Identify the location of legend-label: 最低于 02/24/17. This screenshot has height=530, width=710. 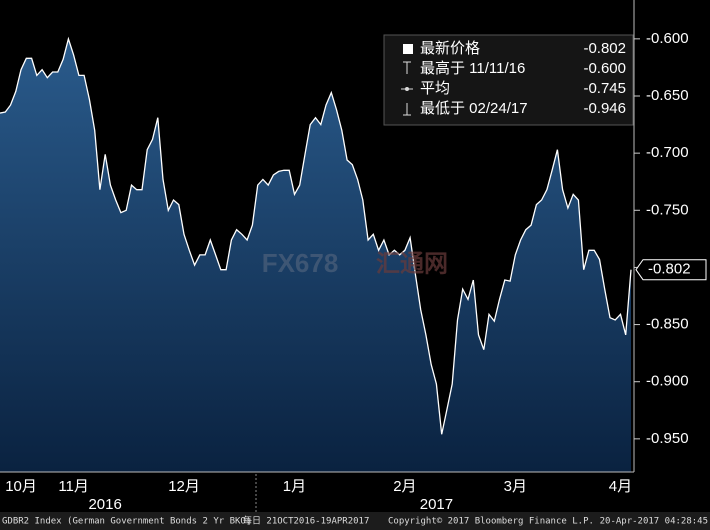
(474, 108).